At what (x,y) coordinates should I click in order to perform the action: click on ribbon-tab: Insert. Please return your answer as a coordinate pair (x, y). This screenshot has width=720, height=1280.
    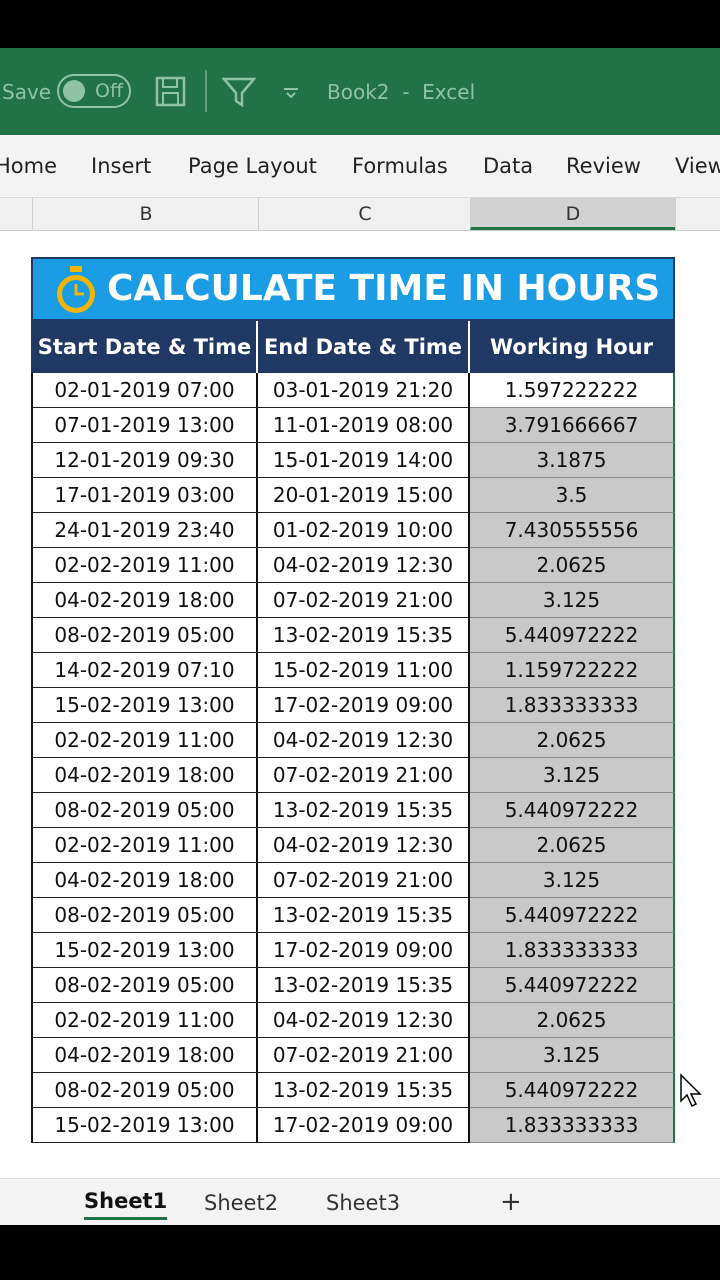
    Looking at the image, I should click on (121, 166).